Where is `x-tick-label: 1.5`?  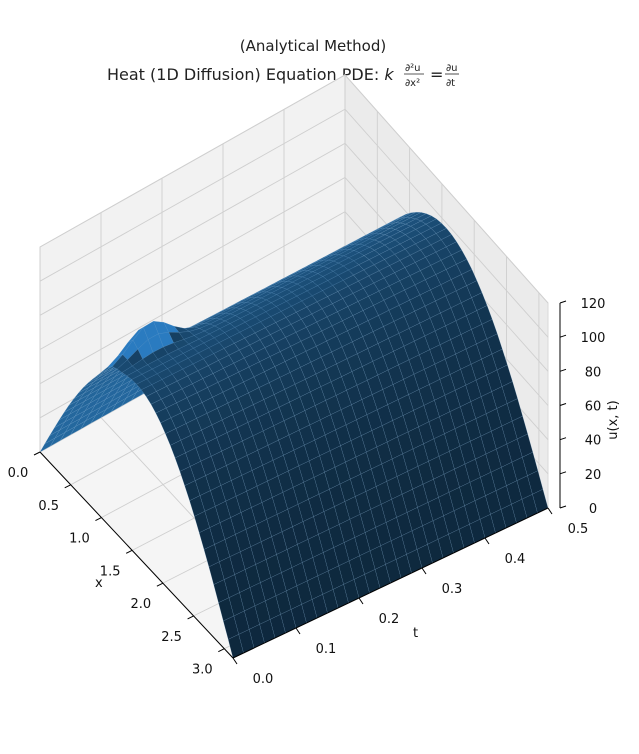
x-tick-label: 1.5 is located at coordinates (110, 571).